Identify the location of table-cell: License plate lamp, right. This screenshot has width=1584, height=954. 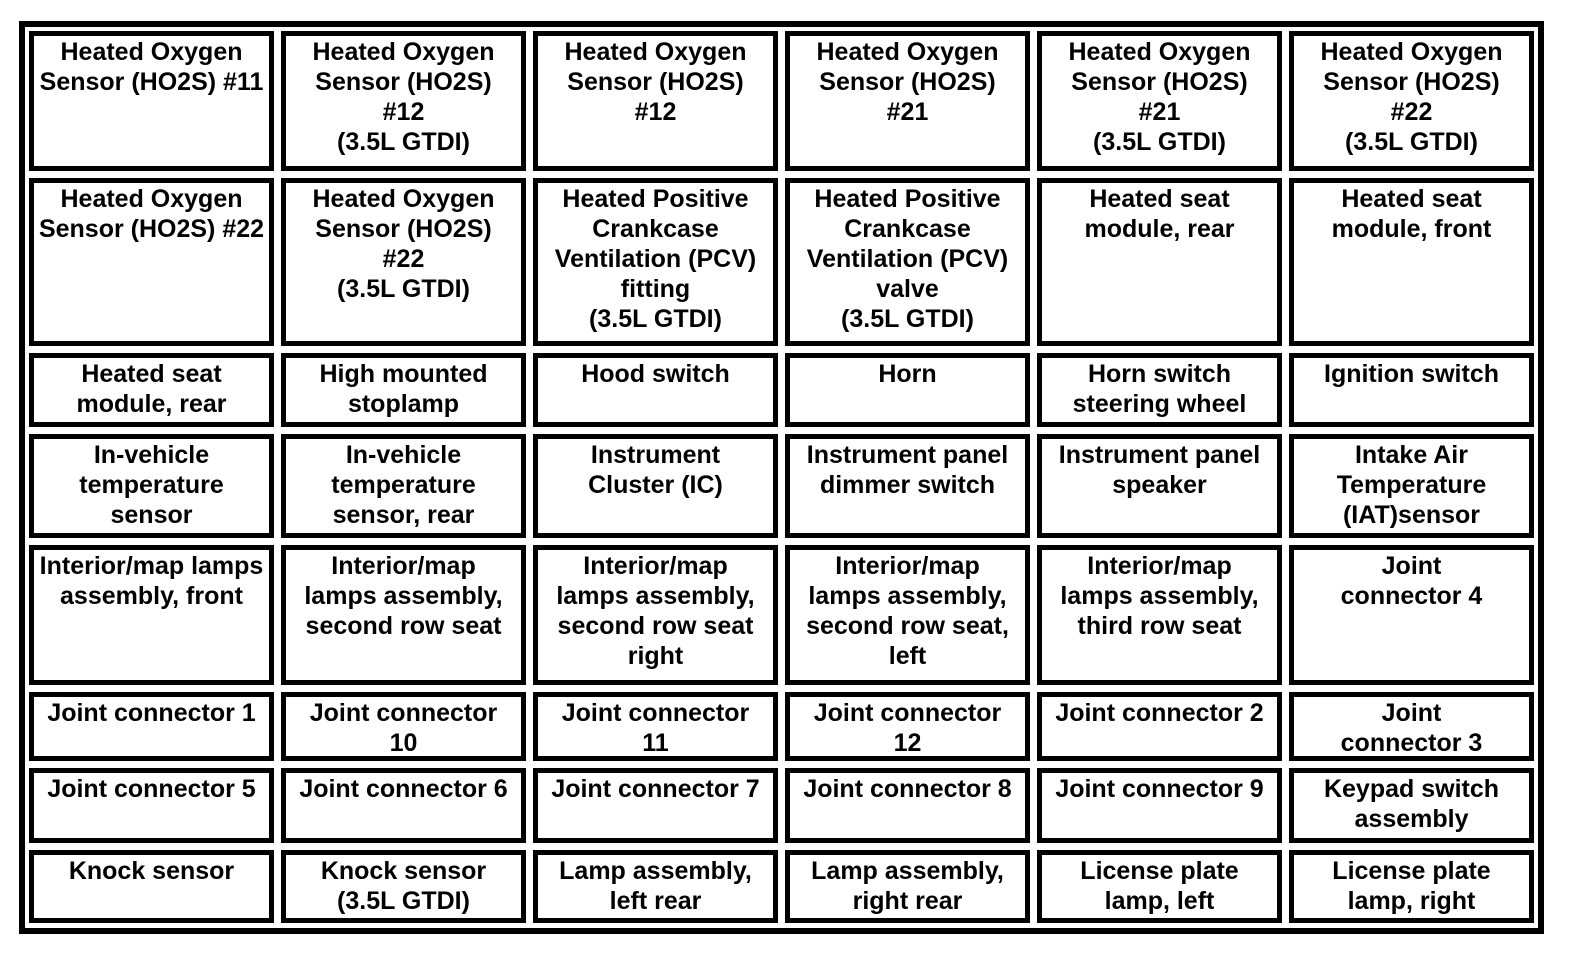
(1411, 886).